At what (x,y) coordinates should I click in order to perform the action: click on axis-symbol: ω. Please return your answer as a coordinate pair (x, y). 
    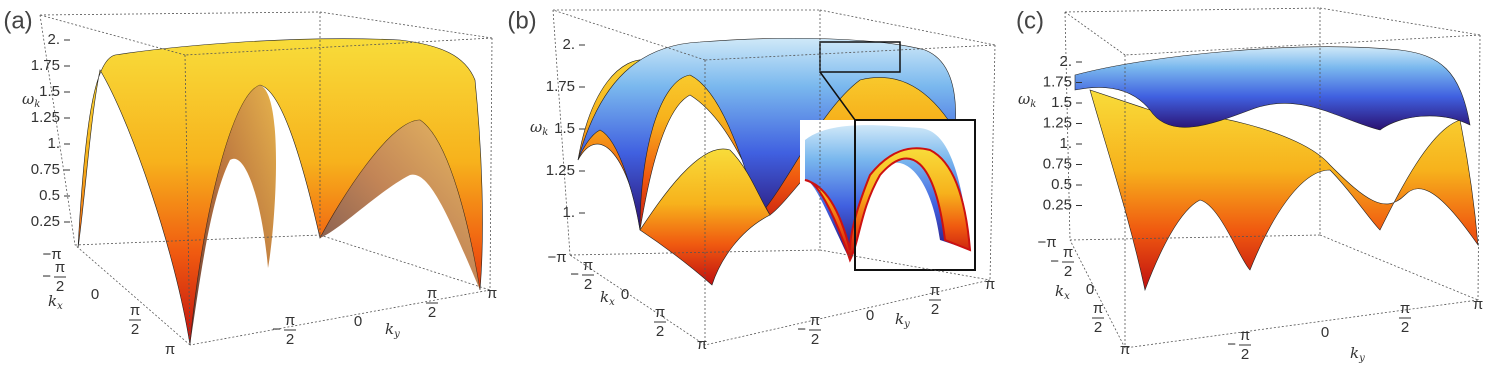
    Looking at the image, I should click on (28, 99).